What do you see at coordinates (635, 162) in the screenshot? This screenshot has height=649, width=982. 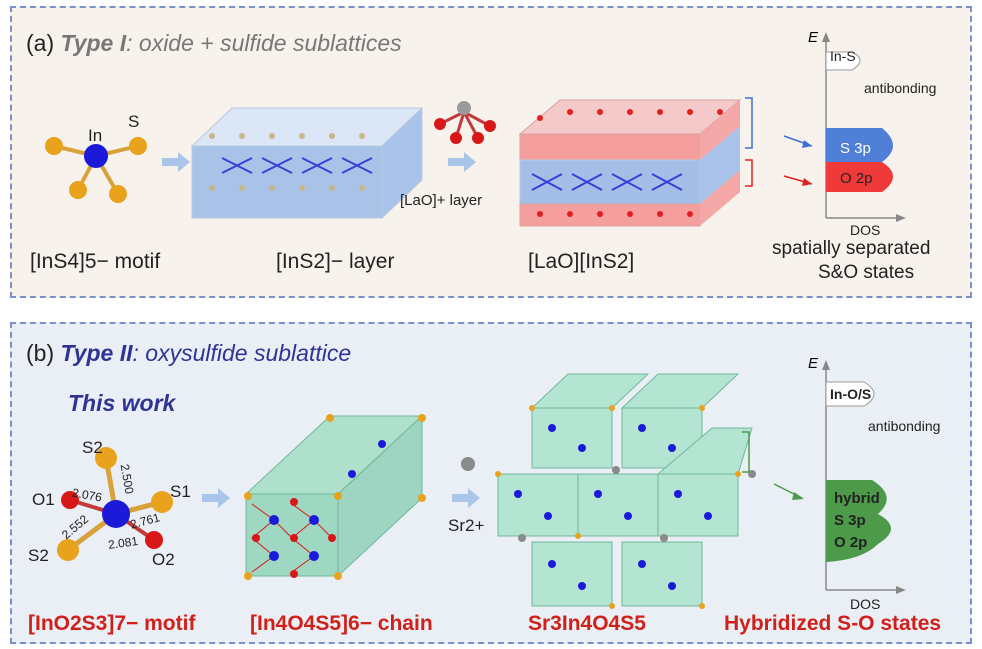 I see `laoins2-stack` at bounding box center [635, 162].